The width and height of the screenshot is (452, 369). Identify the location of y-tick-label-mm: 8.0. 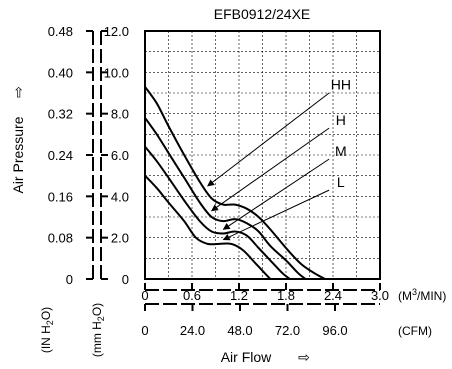
(120, 114).